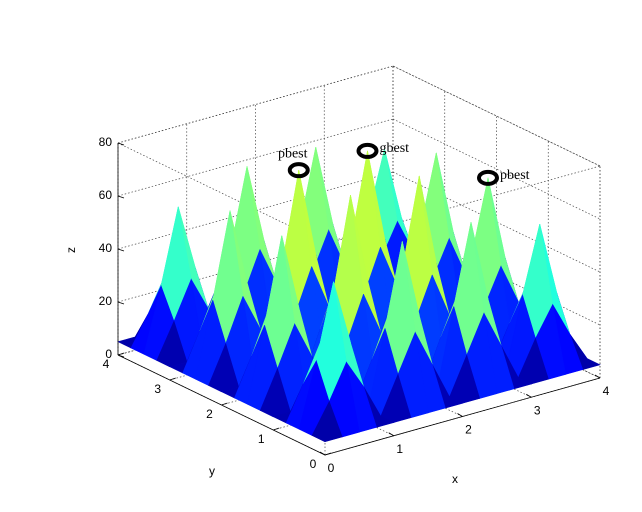 The width and height of the screenshot is (642, 512). Describe the element at coordinates (71, 250) in the screenshot. I see `z-axis-label: z` at that location.